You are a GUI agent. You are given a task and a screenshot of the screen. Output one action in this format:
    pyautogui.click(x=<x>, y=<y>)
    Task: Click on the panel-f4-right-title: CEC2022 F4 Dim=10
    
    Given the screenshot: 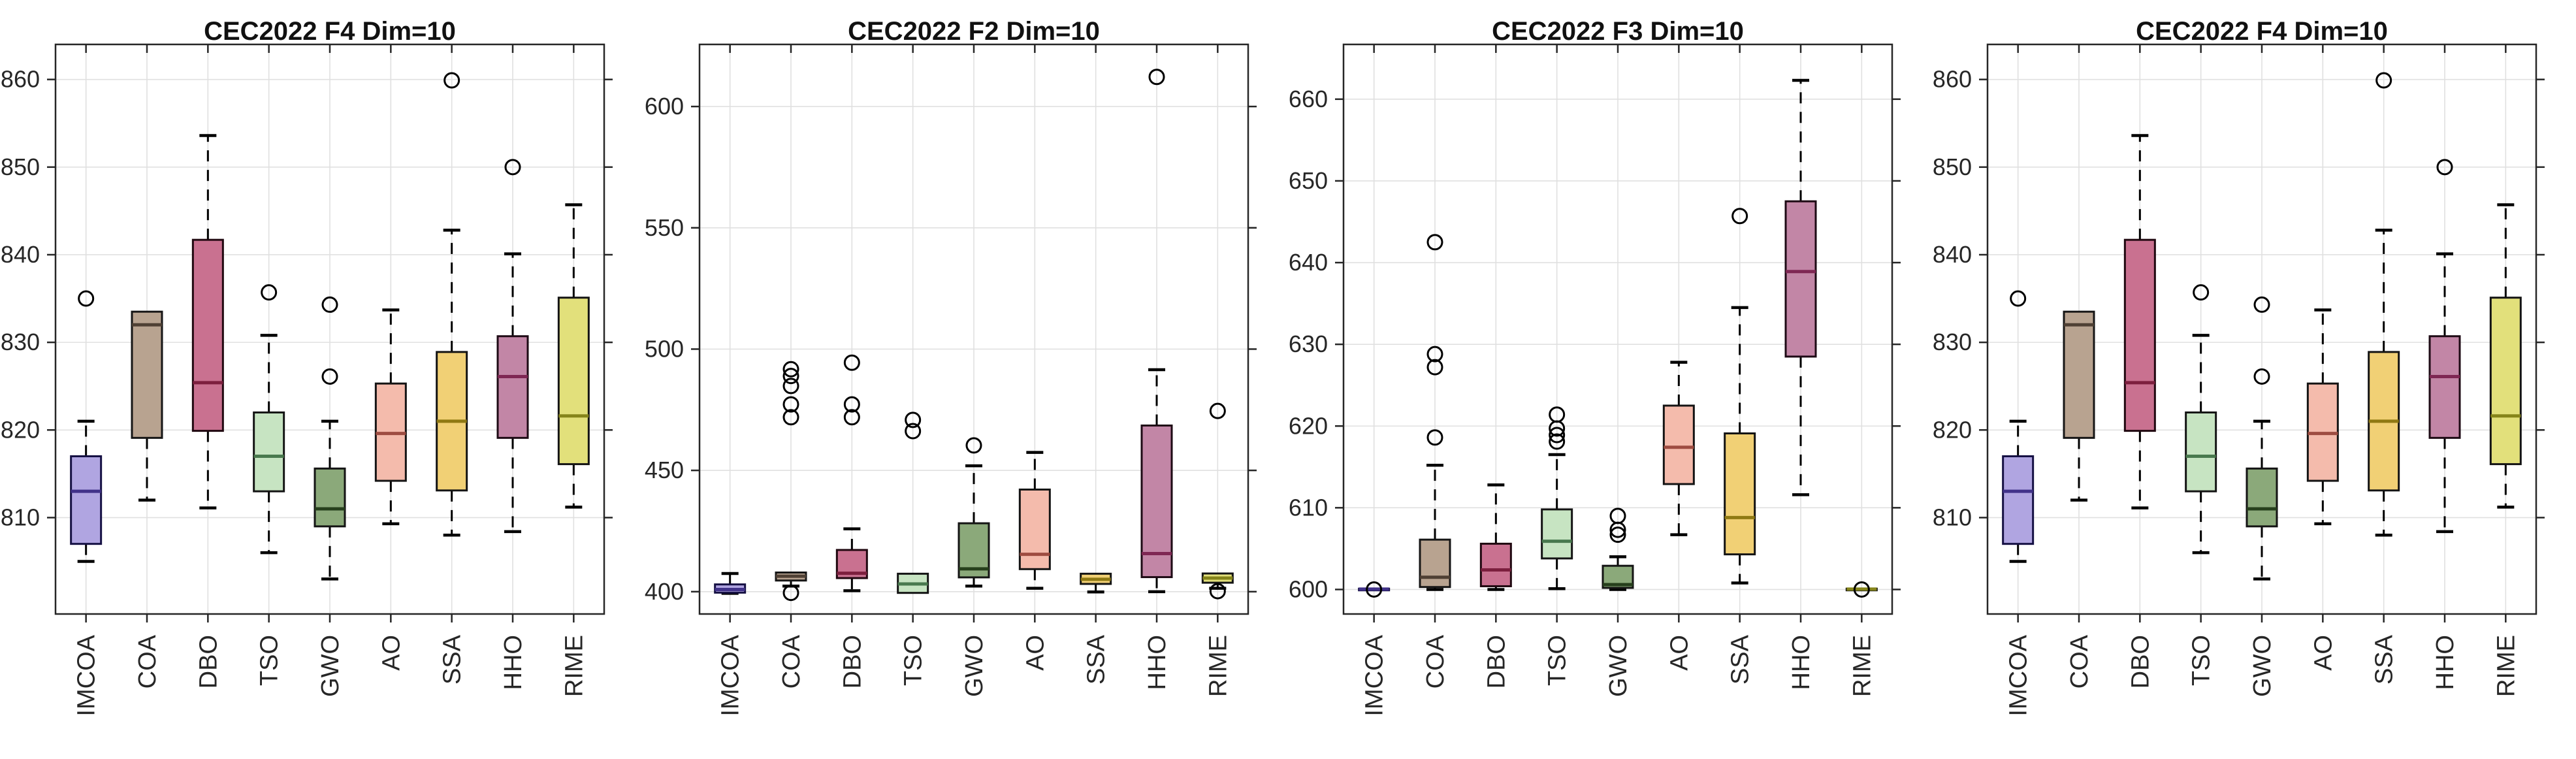 What is the action you would take?
    pyautogui.click(x=2262, y=31)
    